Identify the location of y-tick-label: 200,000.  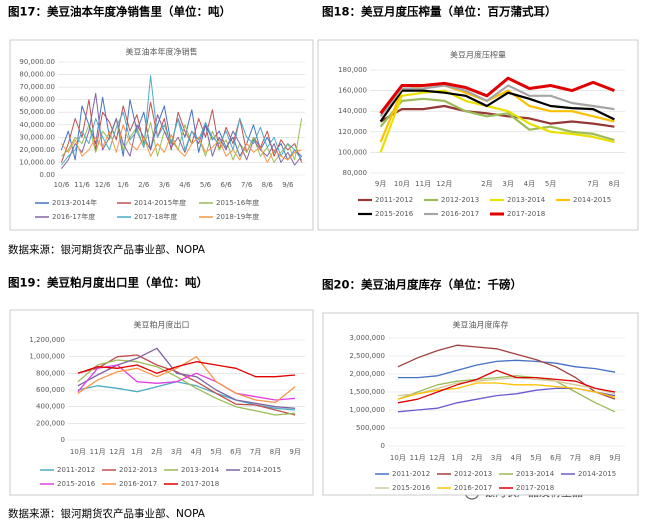
(50, 423).